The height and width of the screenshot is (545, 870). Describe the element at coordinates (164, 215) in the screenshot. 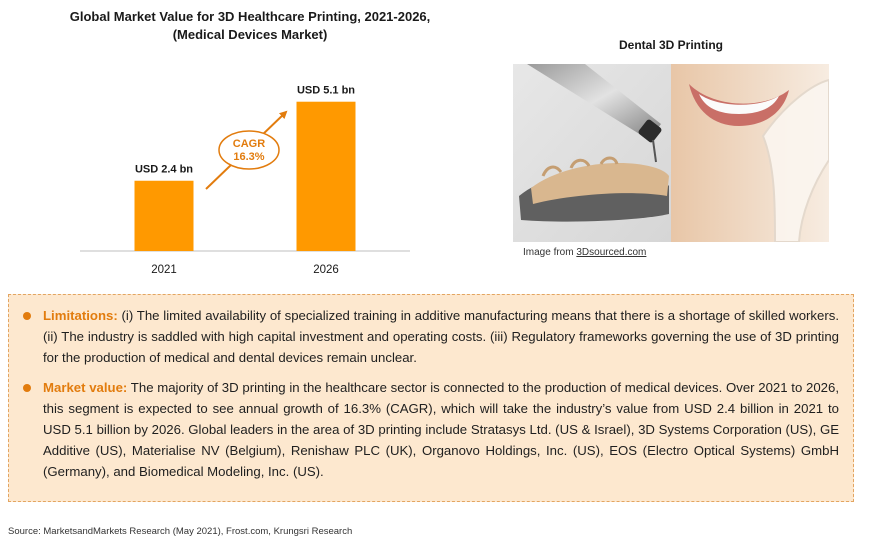

I see `bar-2021` at that location.